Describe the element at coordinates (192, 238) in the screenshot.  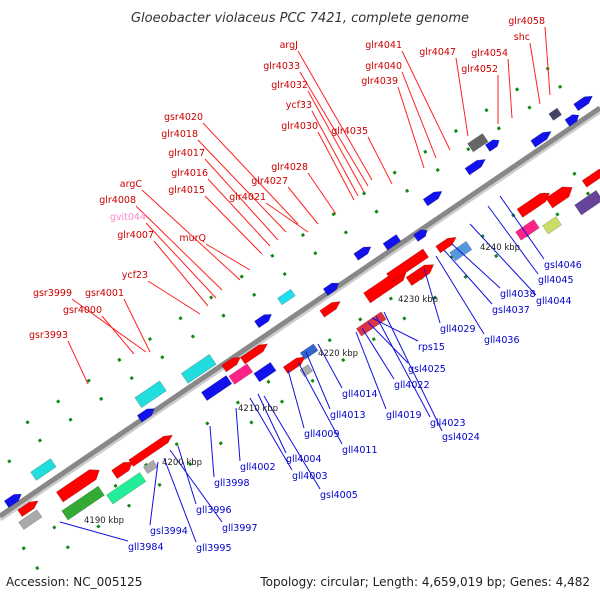
I see `gene-label-murq: murQ` at that location.